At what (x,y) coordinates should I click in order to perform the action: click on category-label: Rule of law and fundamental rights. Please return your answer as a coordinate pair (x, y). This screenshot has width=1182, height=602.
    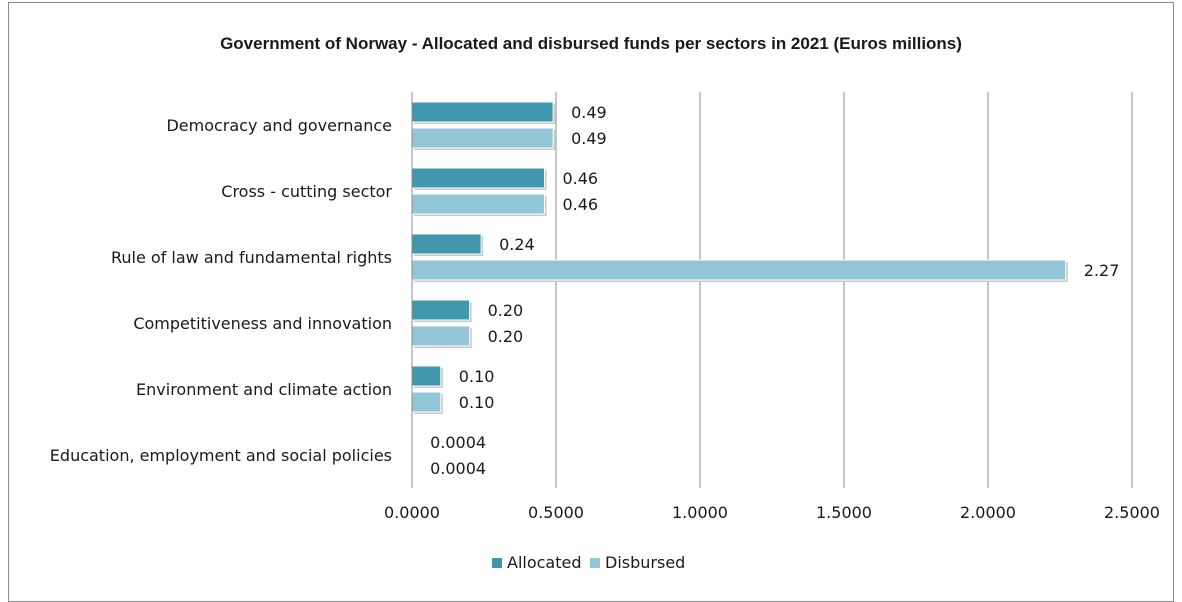
    Looking at the image, I should click on (251, 257).